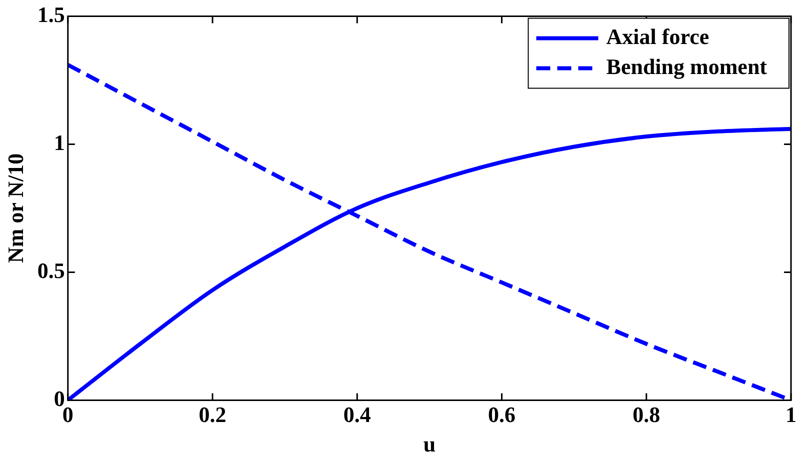  Describe the element at coordinates (646, 415) in the screenshot. I see `x-tick-label: 0.8` at that location.